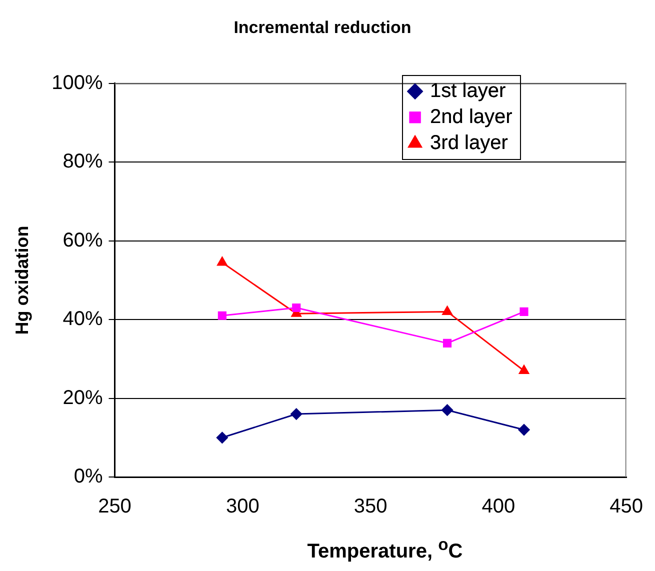 This screenshot has width=655, height=571. Describe the element at coordinates (385, 549) in the screenshot. I see `x-axis-title: Temperature, $^{o}$C` at that location.